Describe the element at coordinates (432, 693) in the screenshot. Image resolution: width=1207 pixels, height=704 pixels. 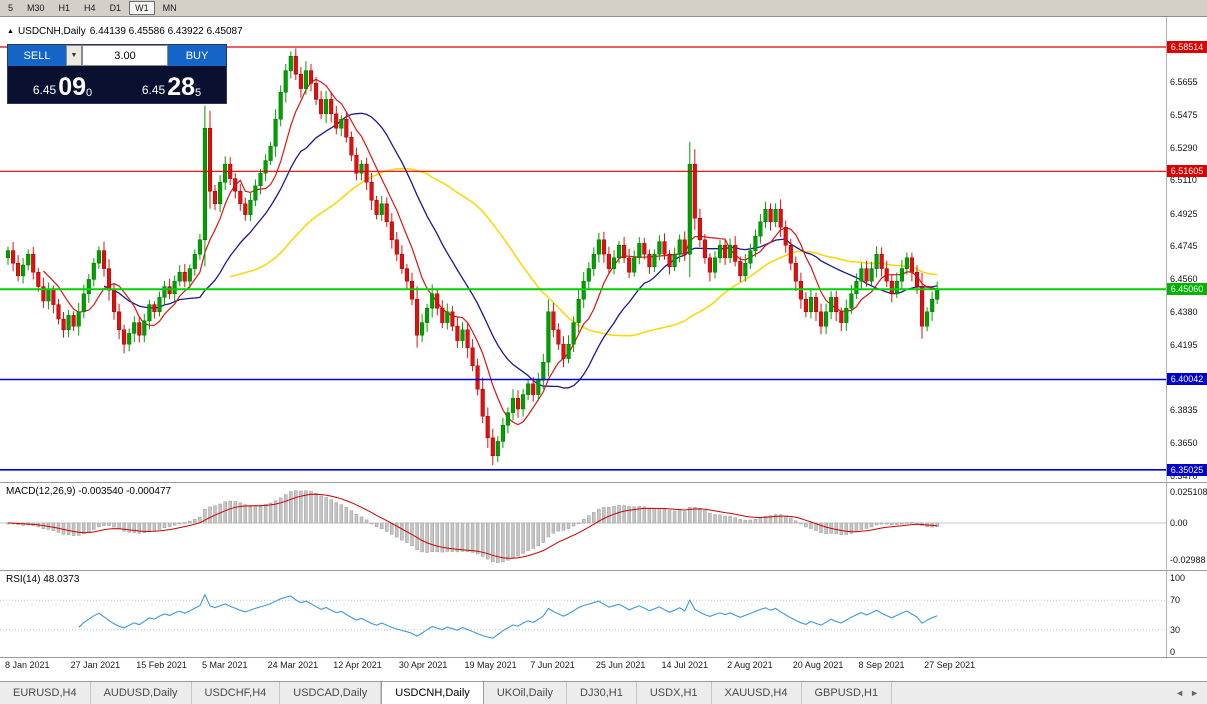
I see `chart-tab-usdcnh-daily: USDCNH,Daily` at that location.